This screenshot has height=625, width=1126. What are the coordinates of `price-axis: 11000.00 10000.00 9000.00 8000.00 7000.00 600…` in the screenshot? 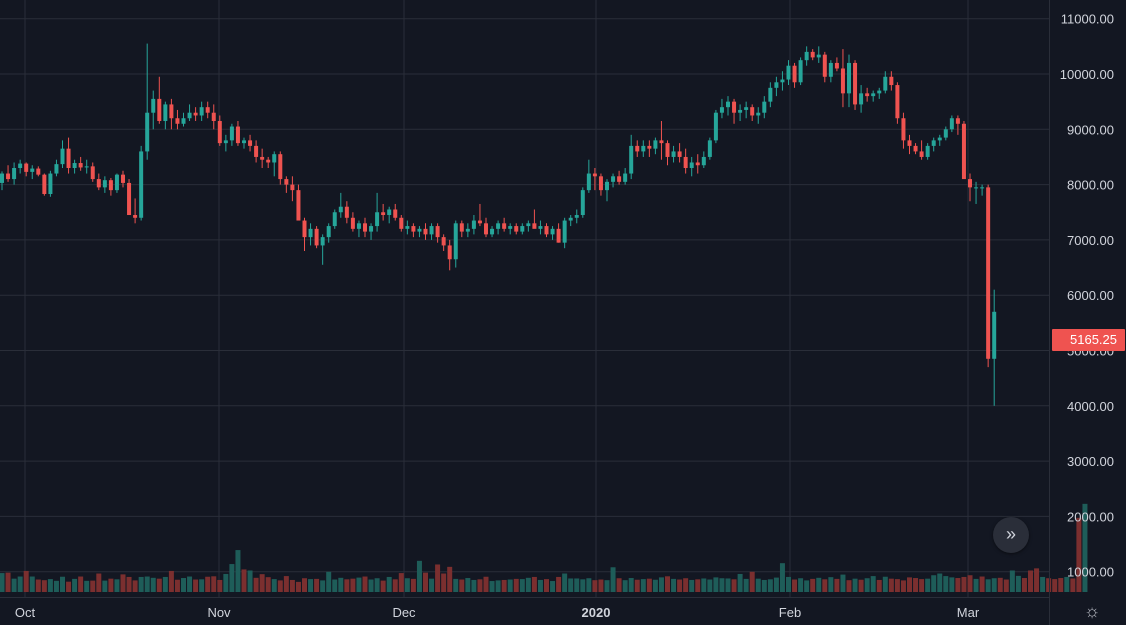 It's located at (1087, 296).